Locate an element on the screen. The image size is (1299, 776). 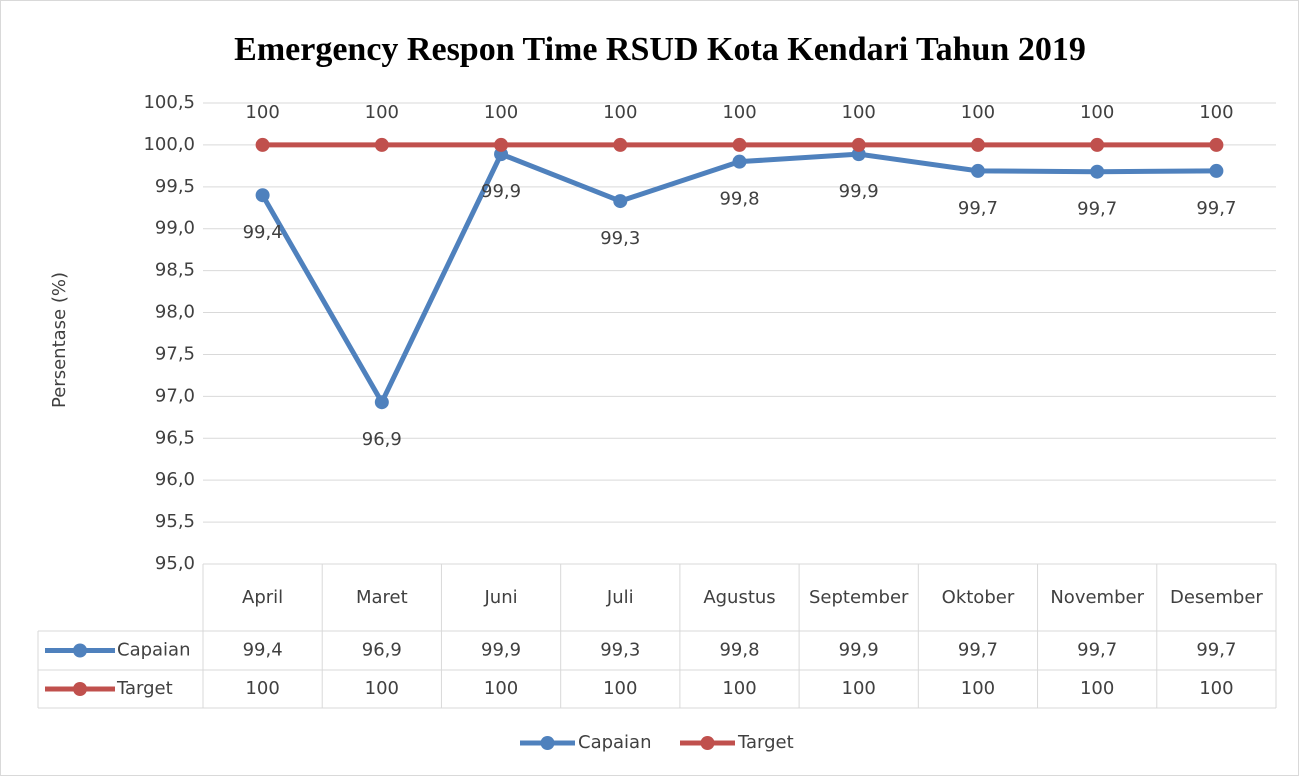
x-tick-label: November is located at coordinates (1097, 597).